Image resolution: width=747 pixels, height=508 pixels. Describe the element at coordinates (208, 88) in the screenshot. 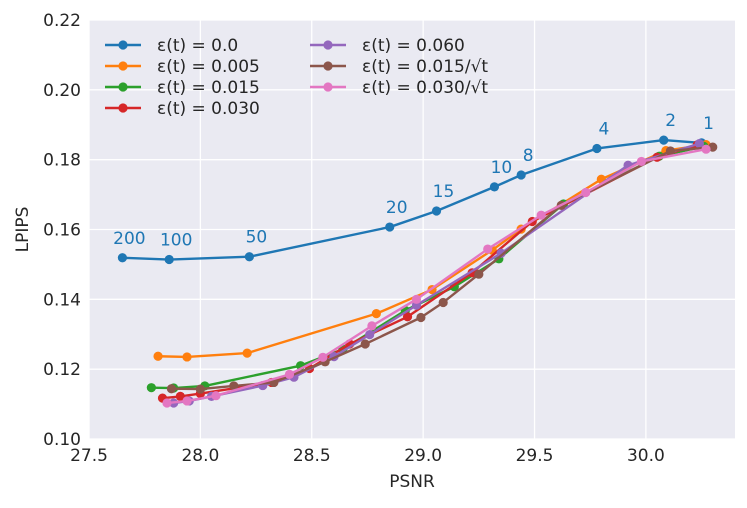

I see `legend-label: ε(t) = 0.015` at that location.